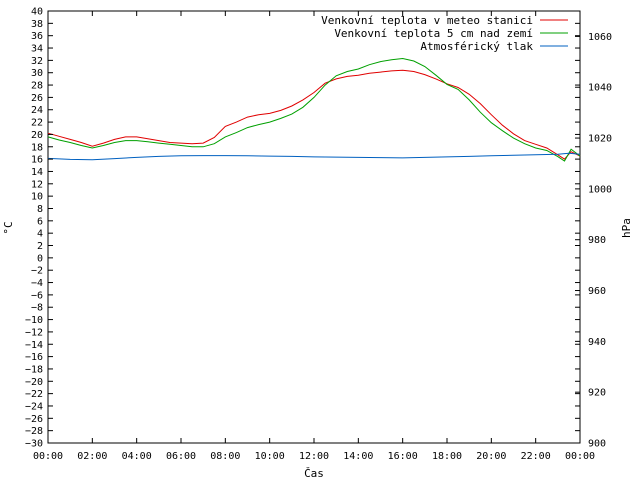  What do you see at coordinates (37, 73) in the screenshot?
I see `y-tick-label: 30` at bounding box center [37, 73].